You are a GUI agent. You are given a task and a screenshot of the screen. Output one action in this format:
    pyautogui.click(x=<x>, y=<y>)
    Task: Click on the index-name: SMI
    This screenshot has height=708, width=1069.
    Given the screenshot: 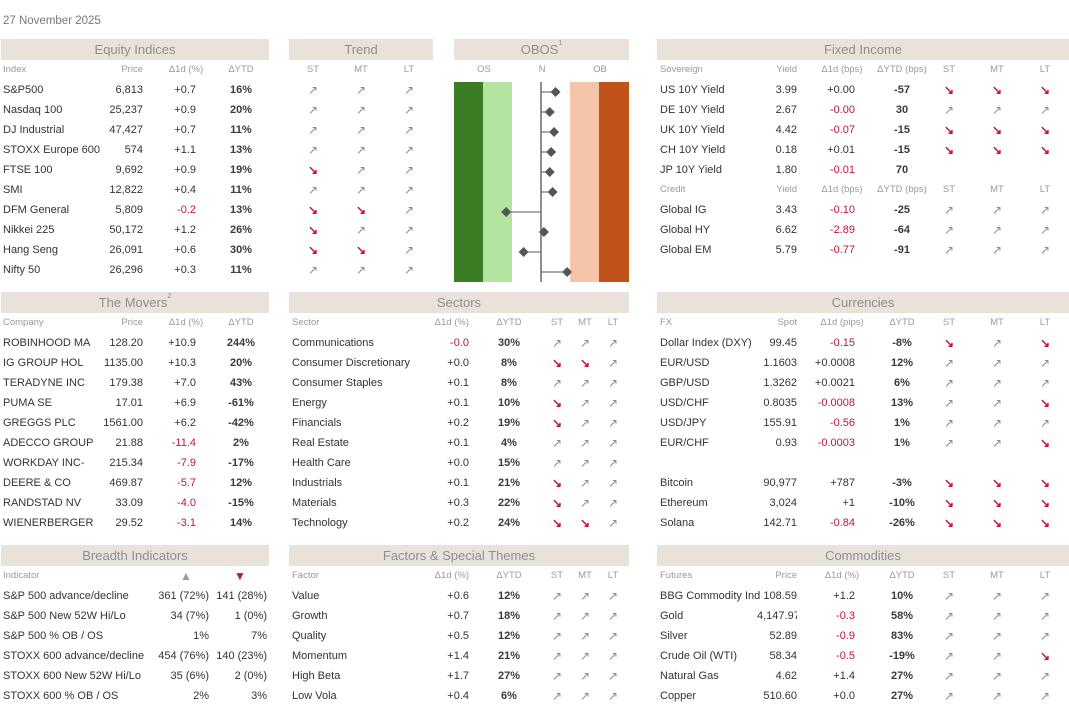 What is the action you would take?
    pyautogui.click(x=13, y=190)
    